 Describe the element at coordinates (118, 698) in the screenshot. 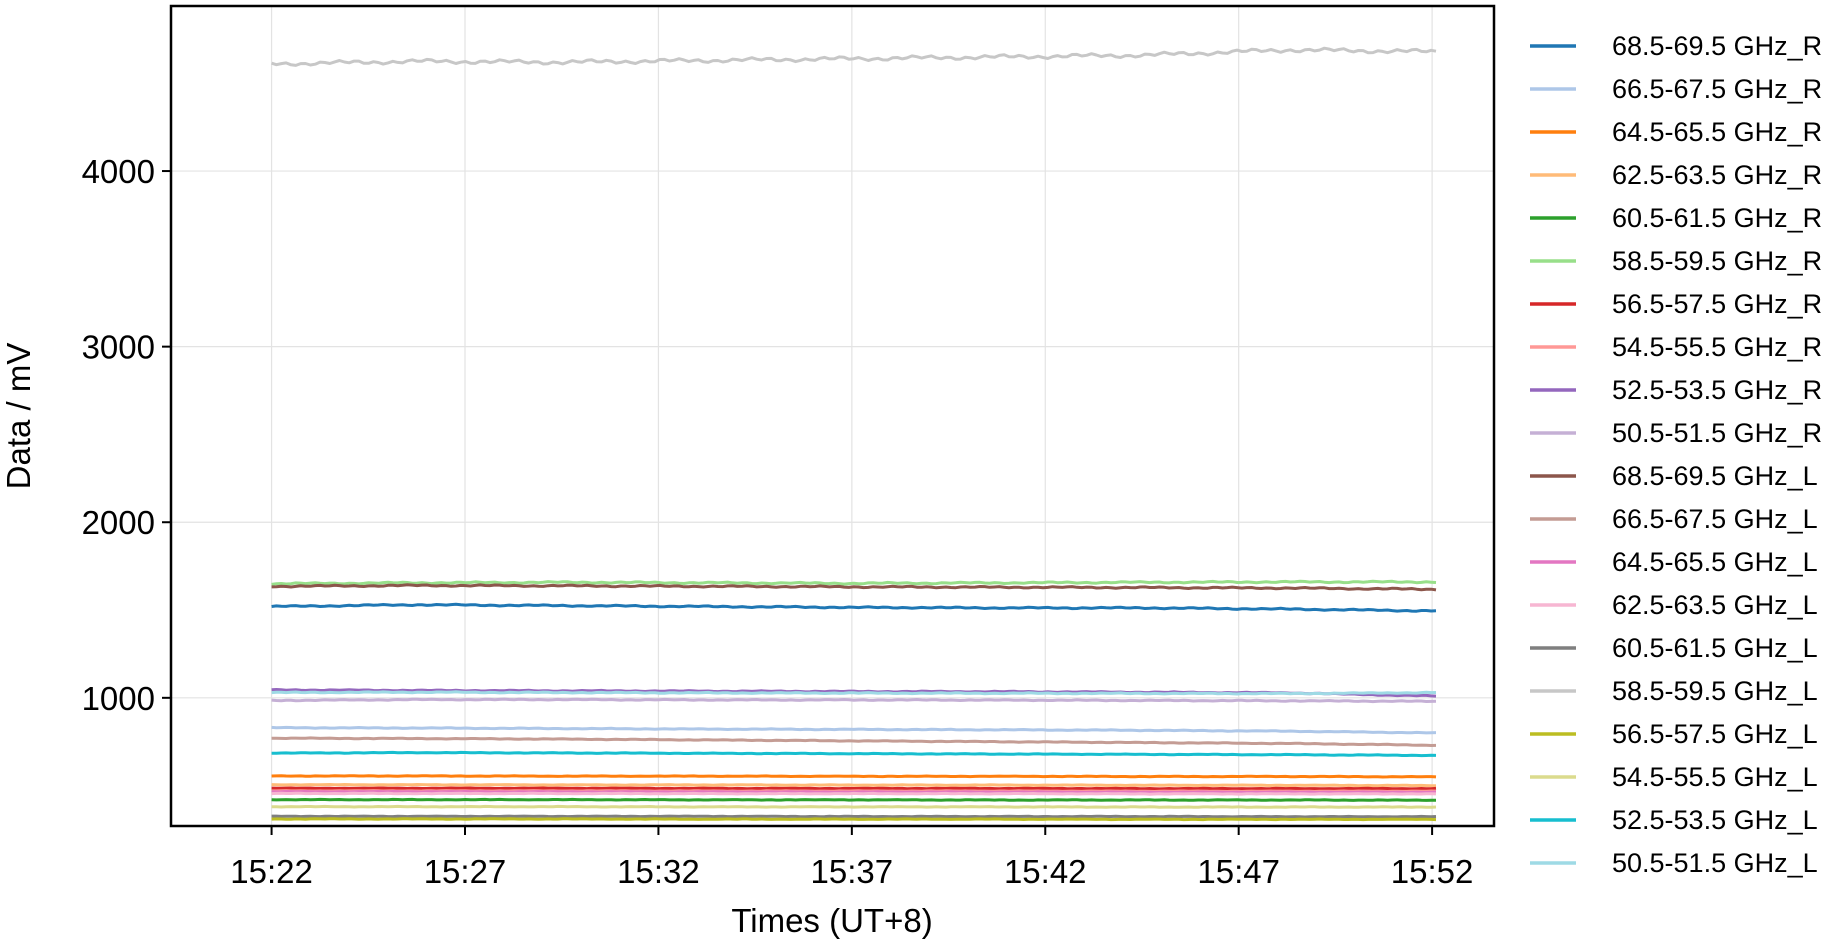

I see `y-tick-label: 1000` at that location.